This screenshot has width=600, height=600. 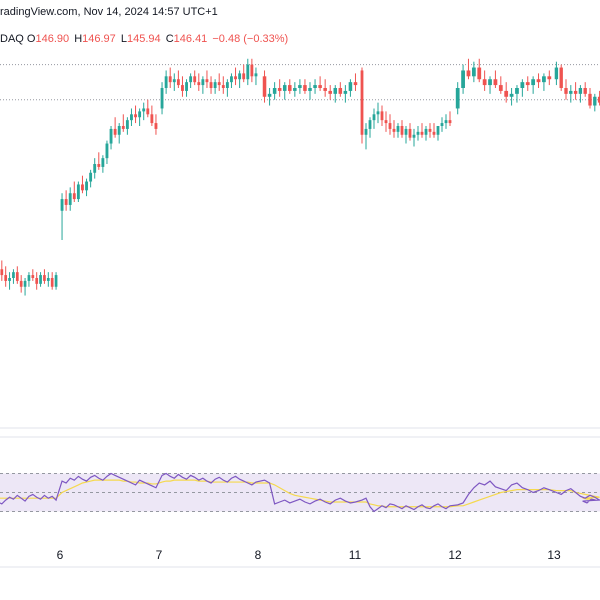 I want to click on rsi-moving-average-line, so click(x=300, y=493).